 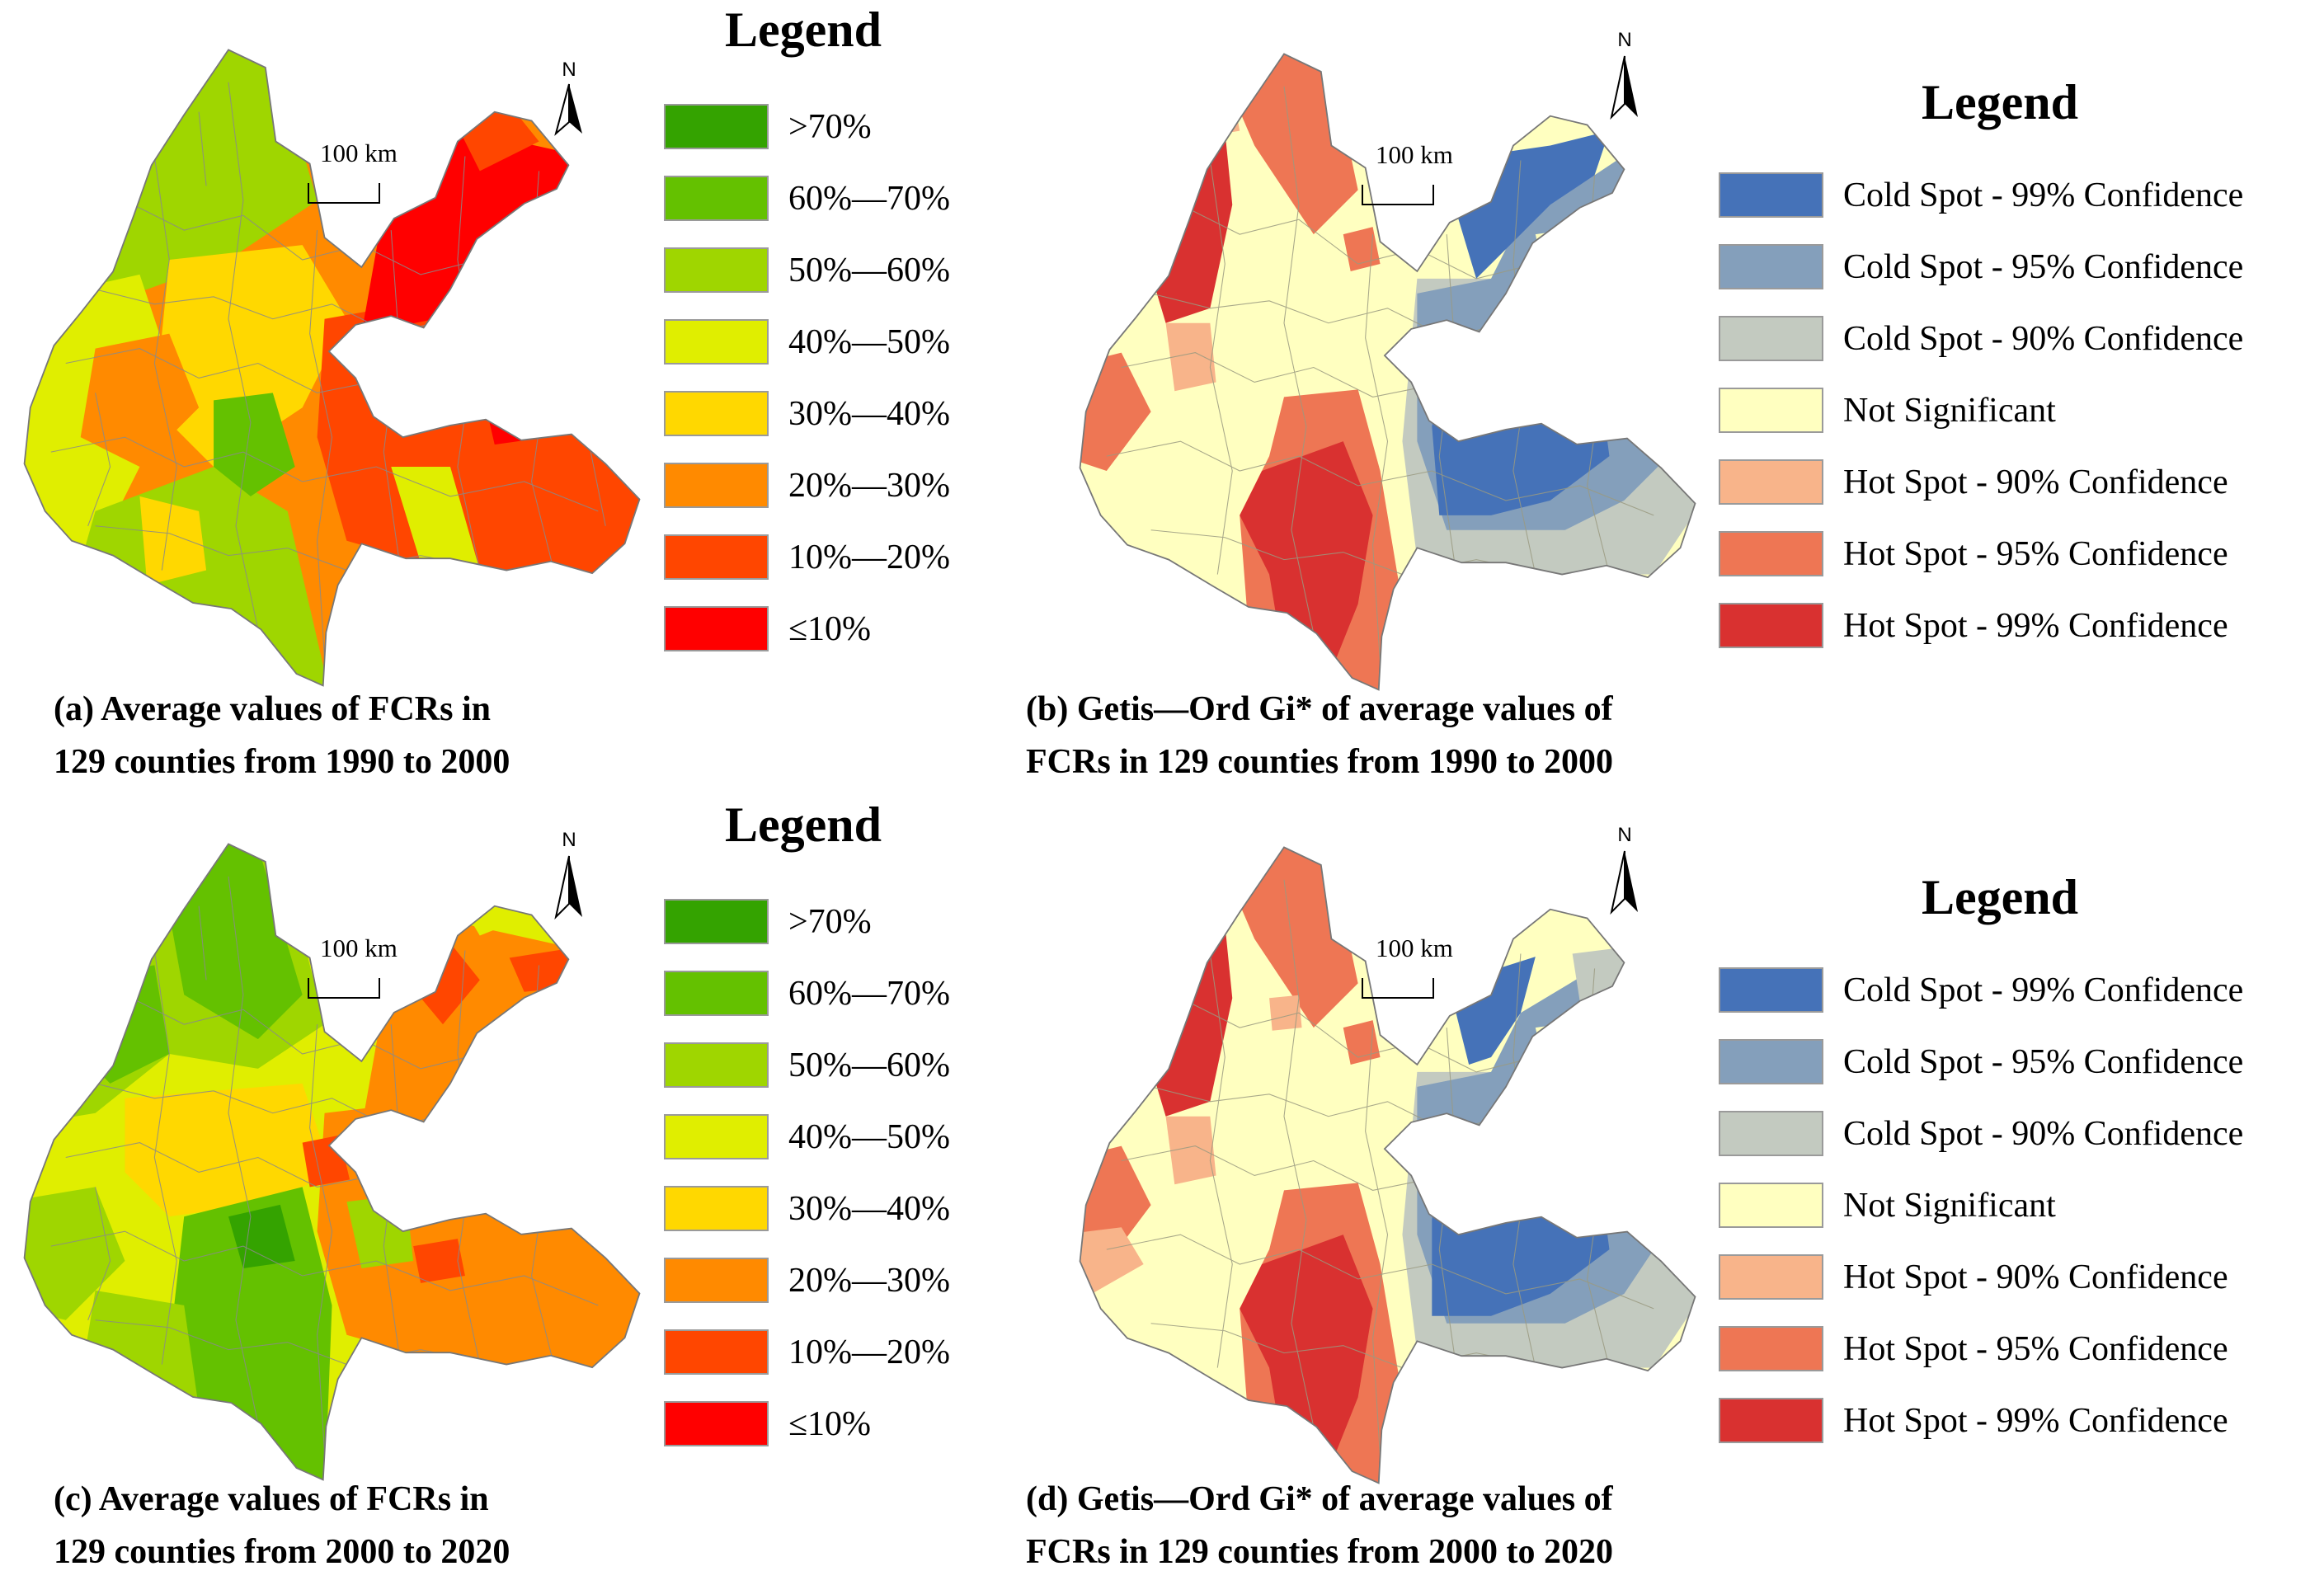 I want to click on map-a-zone-east, so click(x=478, y=441).